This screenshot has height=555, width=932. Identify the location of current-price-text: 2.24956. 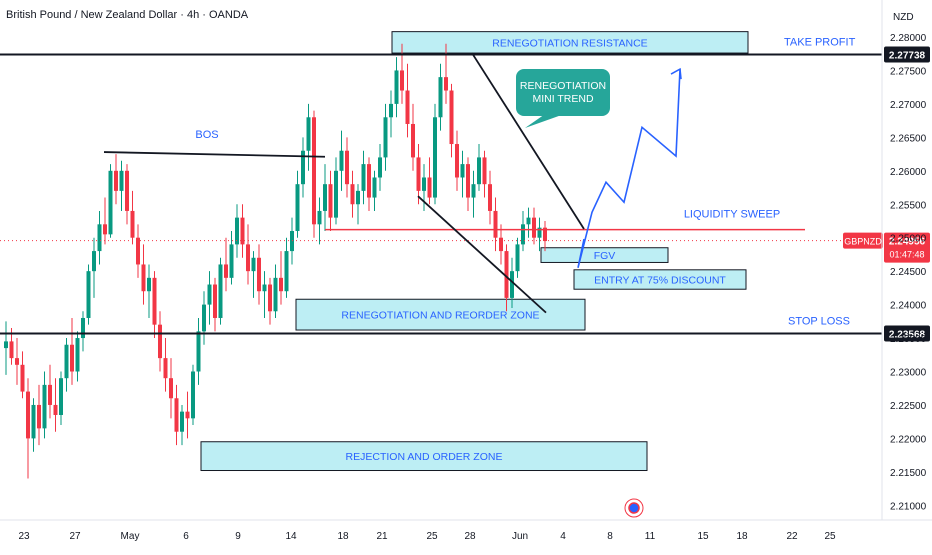
(907, 242).